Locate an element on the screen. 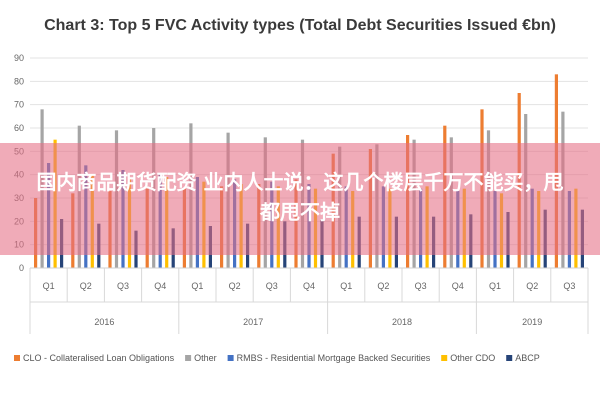  y-tick-label: 70 is located at coordinates (19, 105).